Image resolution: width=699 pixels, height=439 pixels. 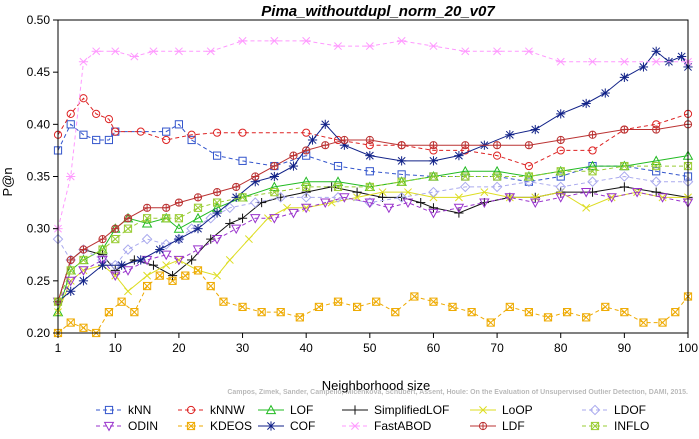 I want to click on x-axis-title: Neighborhood size, so click(x=376, y=385).